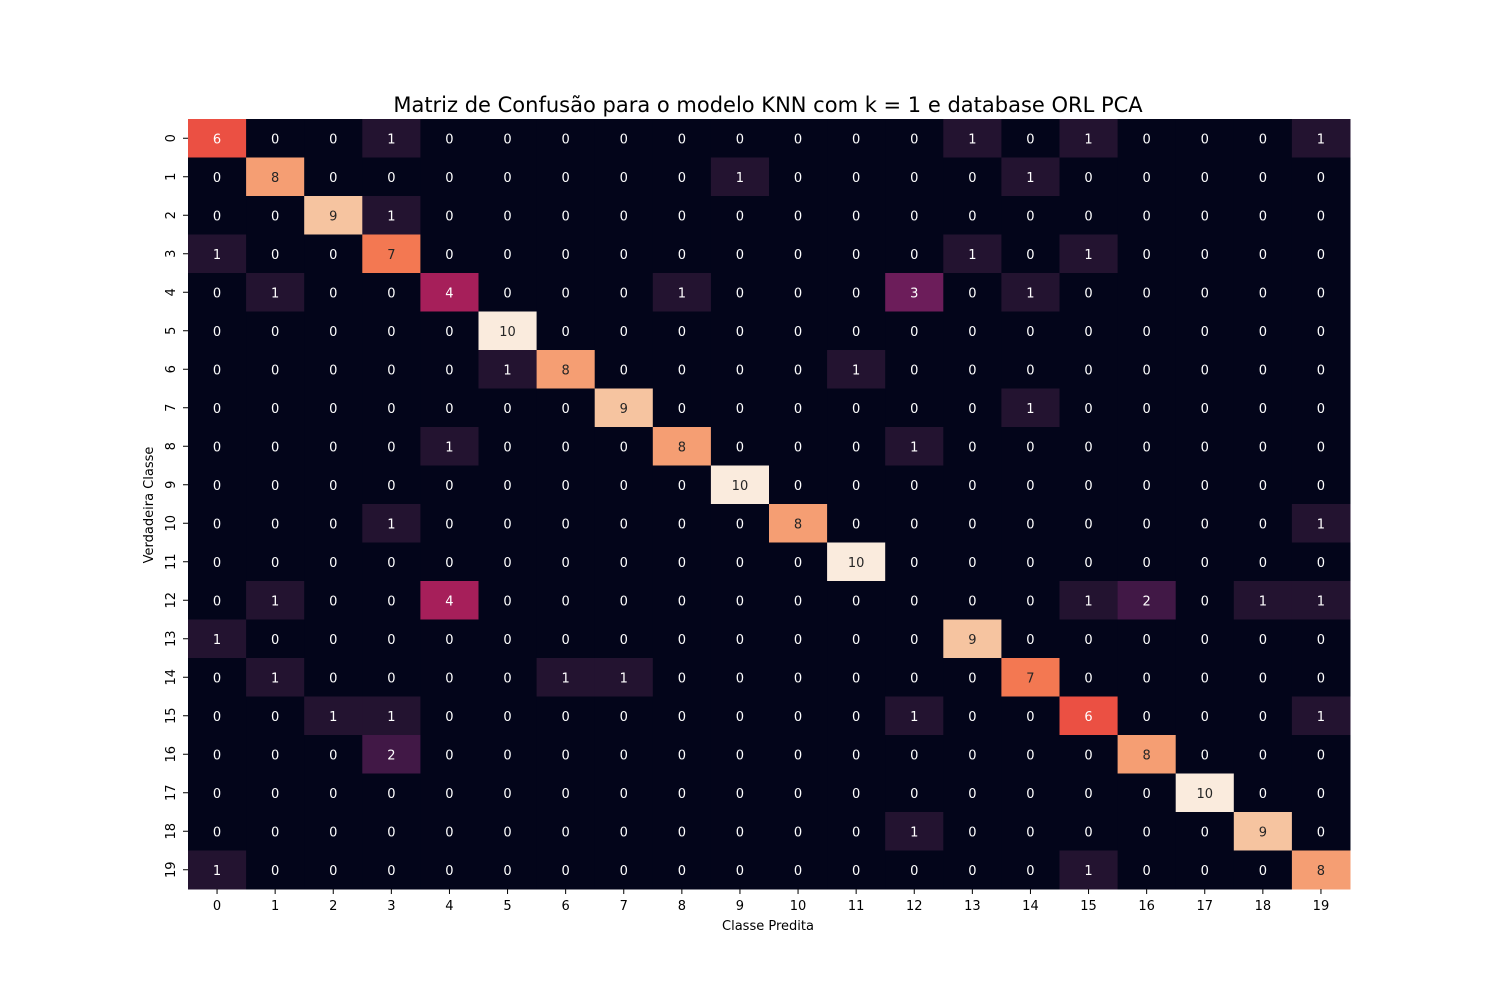  What do you see at coordinates (1321, 906) in the screenshot?
I see `x-tick-label: 19` at bounding box center [1321, 906].